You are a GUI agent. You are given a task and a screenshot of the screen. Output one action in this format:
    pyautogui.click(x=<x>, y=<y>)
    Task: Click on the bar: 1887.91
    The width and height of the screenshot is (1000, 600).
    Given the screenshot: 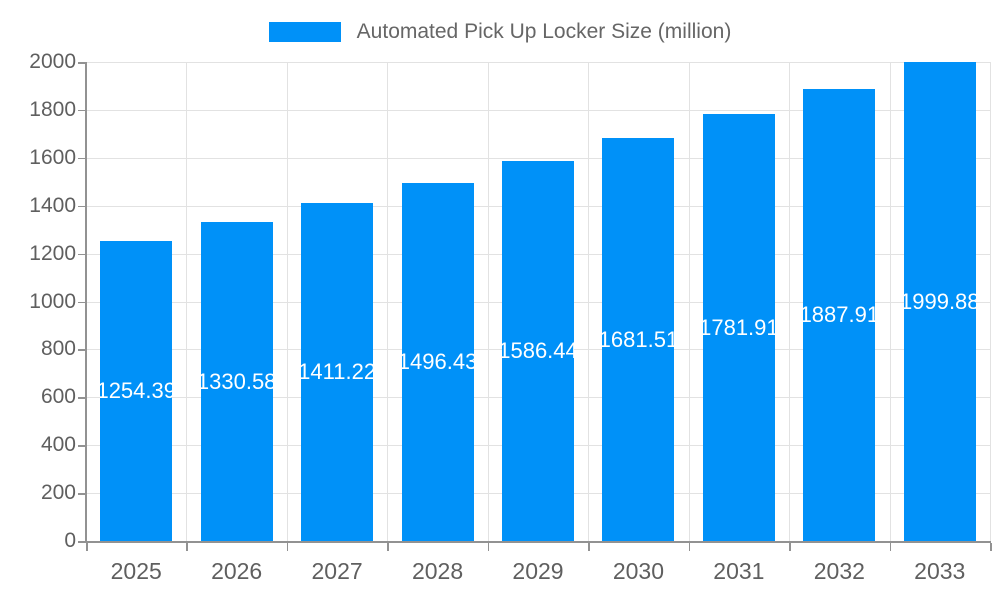 What is the action you would take?
    pyautogui.click(x=839, y=314)
    